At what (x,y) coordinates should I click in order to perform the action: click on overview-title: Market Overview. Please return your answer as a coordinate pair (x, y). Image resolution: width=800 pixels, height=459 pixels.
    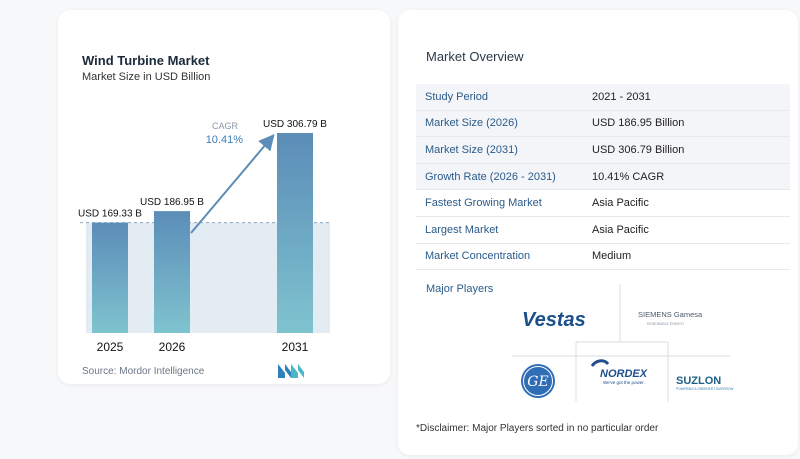
    Looking at the image, I should click on (475, 56).